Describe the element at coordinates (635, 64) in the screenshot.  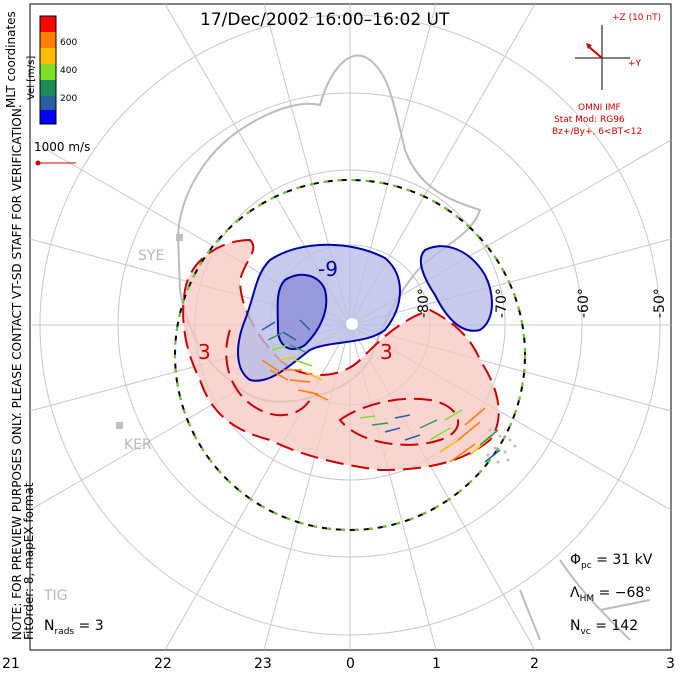
I see `imf-y-label: +Y` at that location.